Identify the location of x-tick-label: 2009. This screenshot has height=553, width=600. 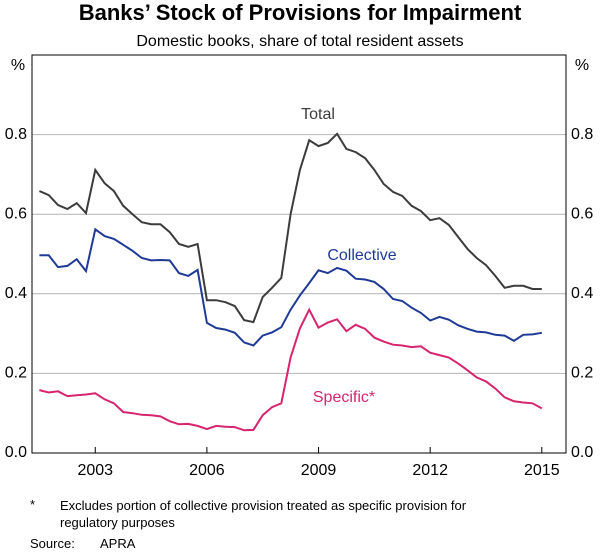
(319, 470).